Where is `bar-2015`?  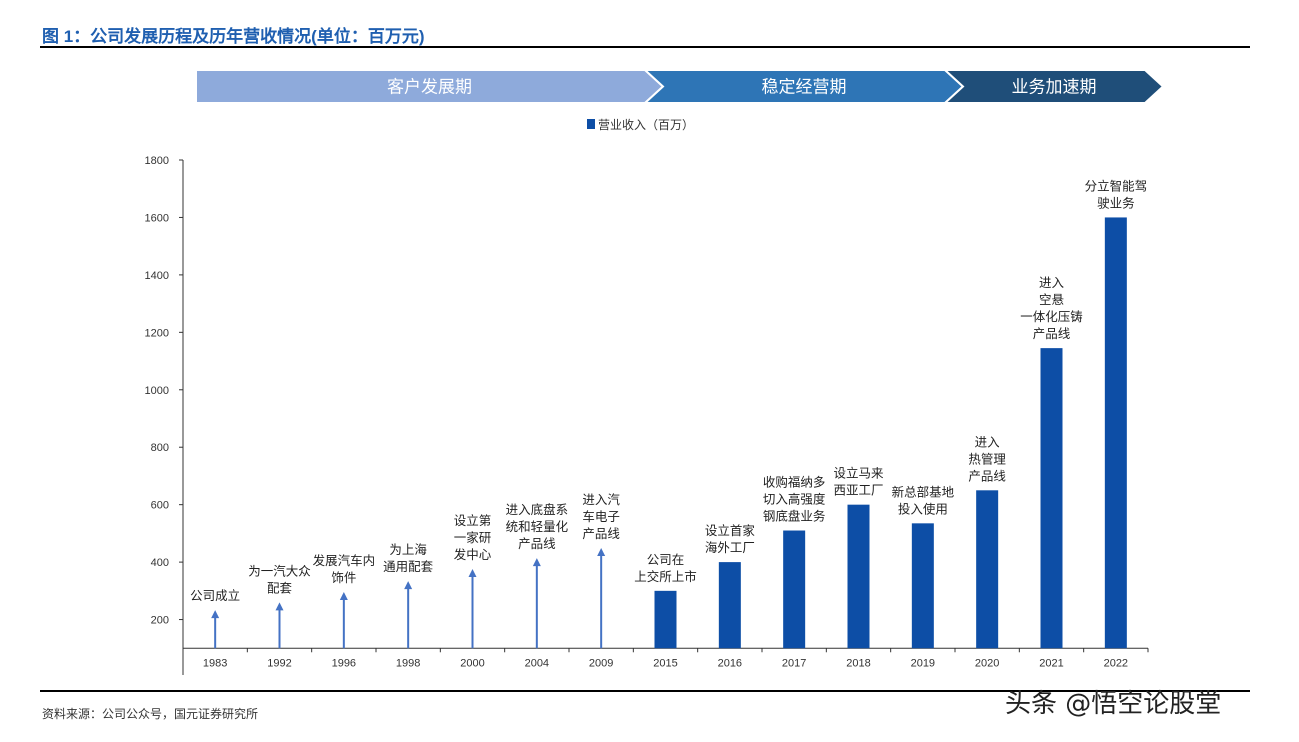 bar-2015 is located at coordinates (665, 619).